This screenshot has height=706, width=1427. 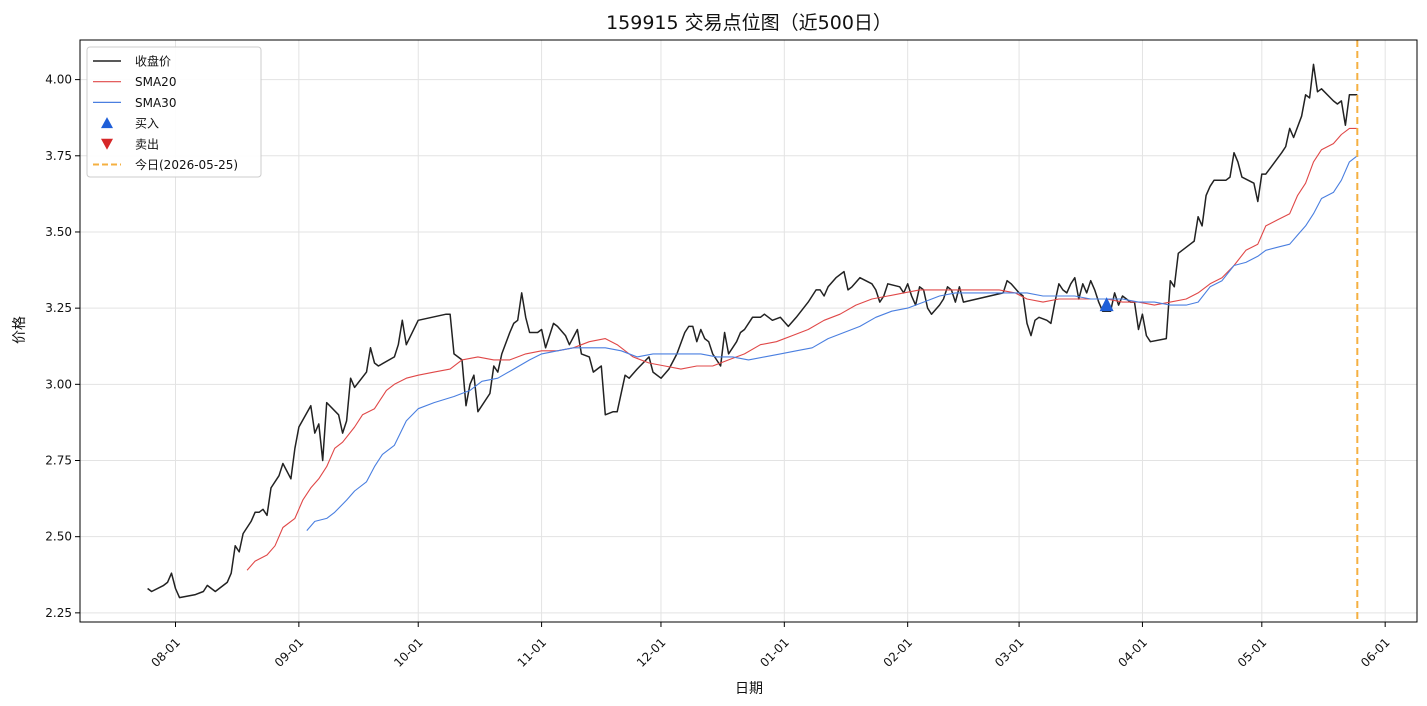 What do you see at coordinates (1009, 652) in the screenshot?
I see `x-tick-label: 03-01` at bounding box center [1009, 652].